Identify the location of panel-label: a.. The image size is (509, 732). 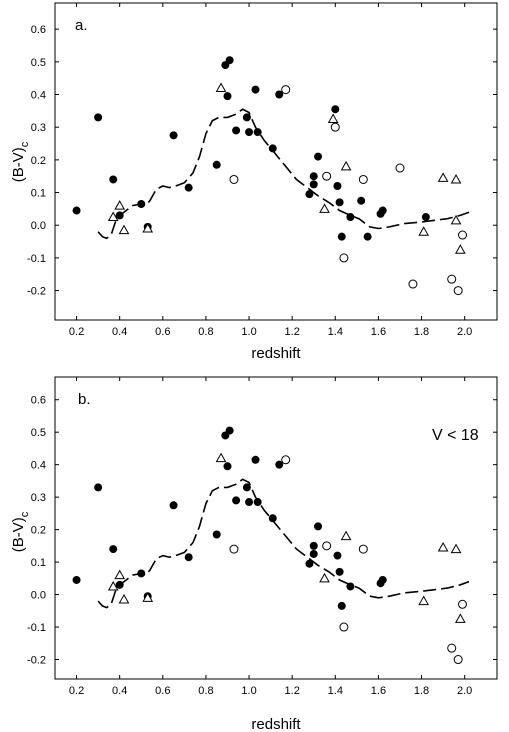
(81, 25).